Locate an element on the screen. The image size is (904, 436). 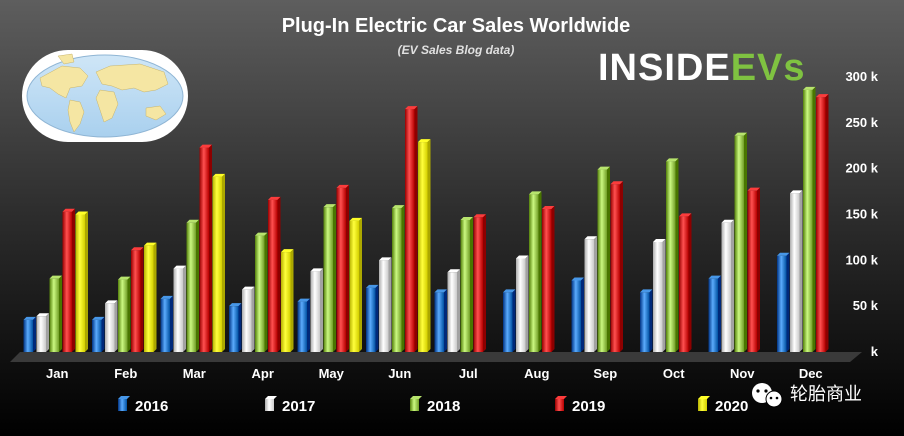
bar-2018-Feb is located at coordinates (124, 314).